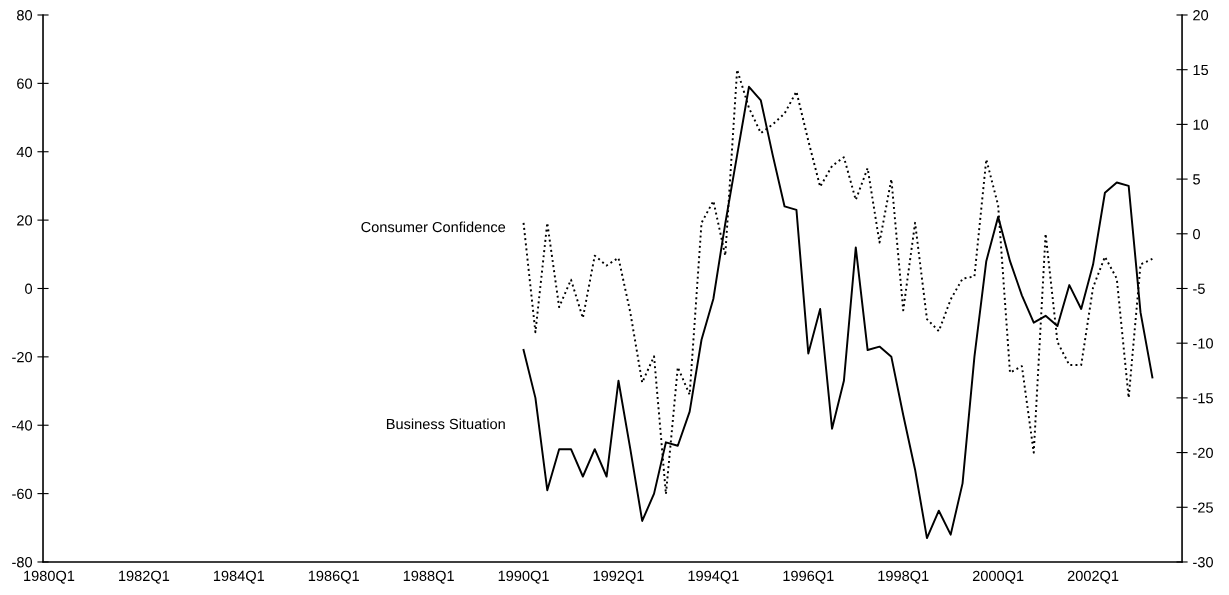 Image resolution: width=1229 pixels, height=595 pixels. Describe the element at coordinates (1196, 179) in the screenshot. I see `y2-tick-label: 5` at that location.